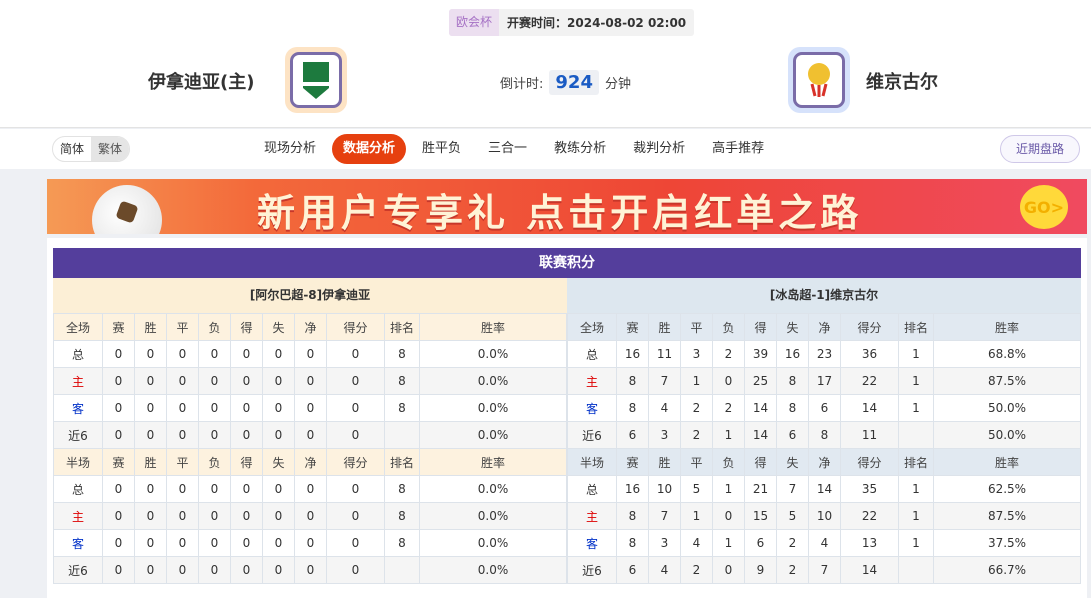 The width and height of the screenshot is (1091, 598). What do you see at coordinates (316, 80) in the screenshot?
I see `home-team-logo` at bounding box center [316, 80].